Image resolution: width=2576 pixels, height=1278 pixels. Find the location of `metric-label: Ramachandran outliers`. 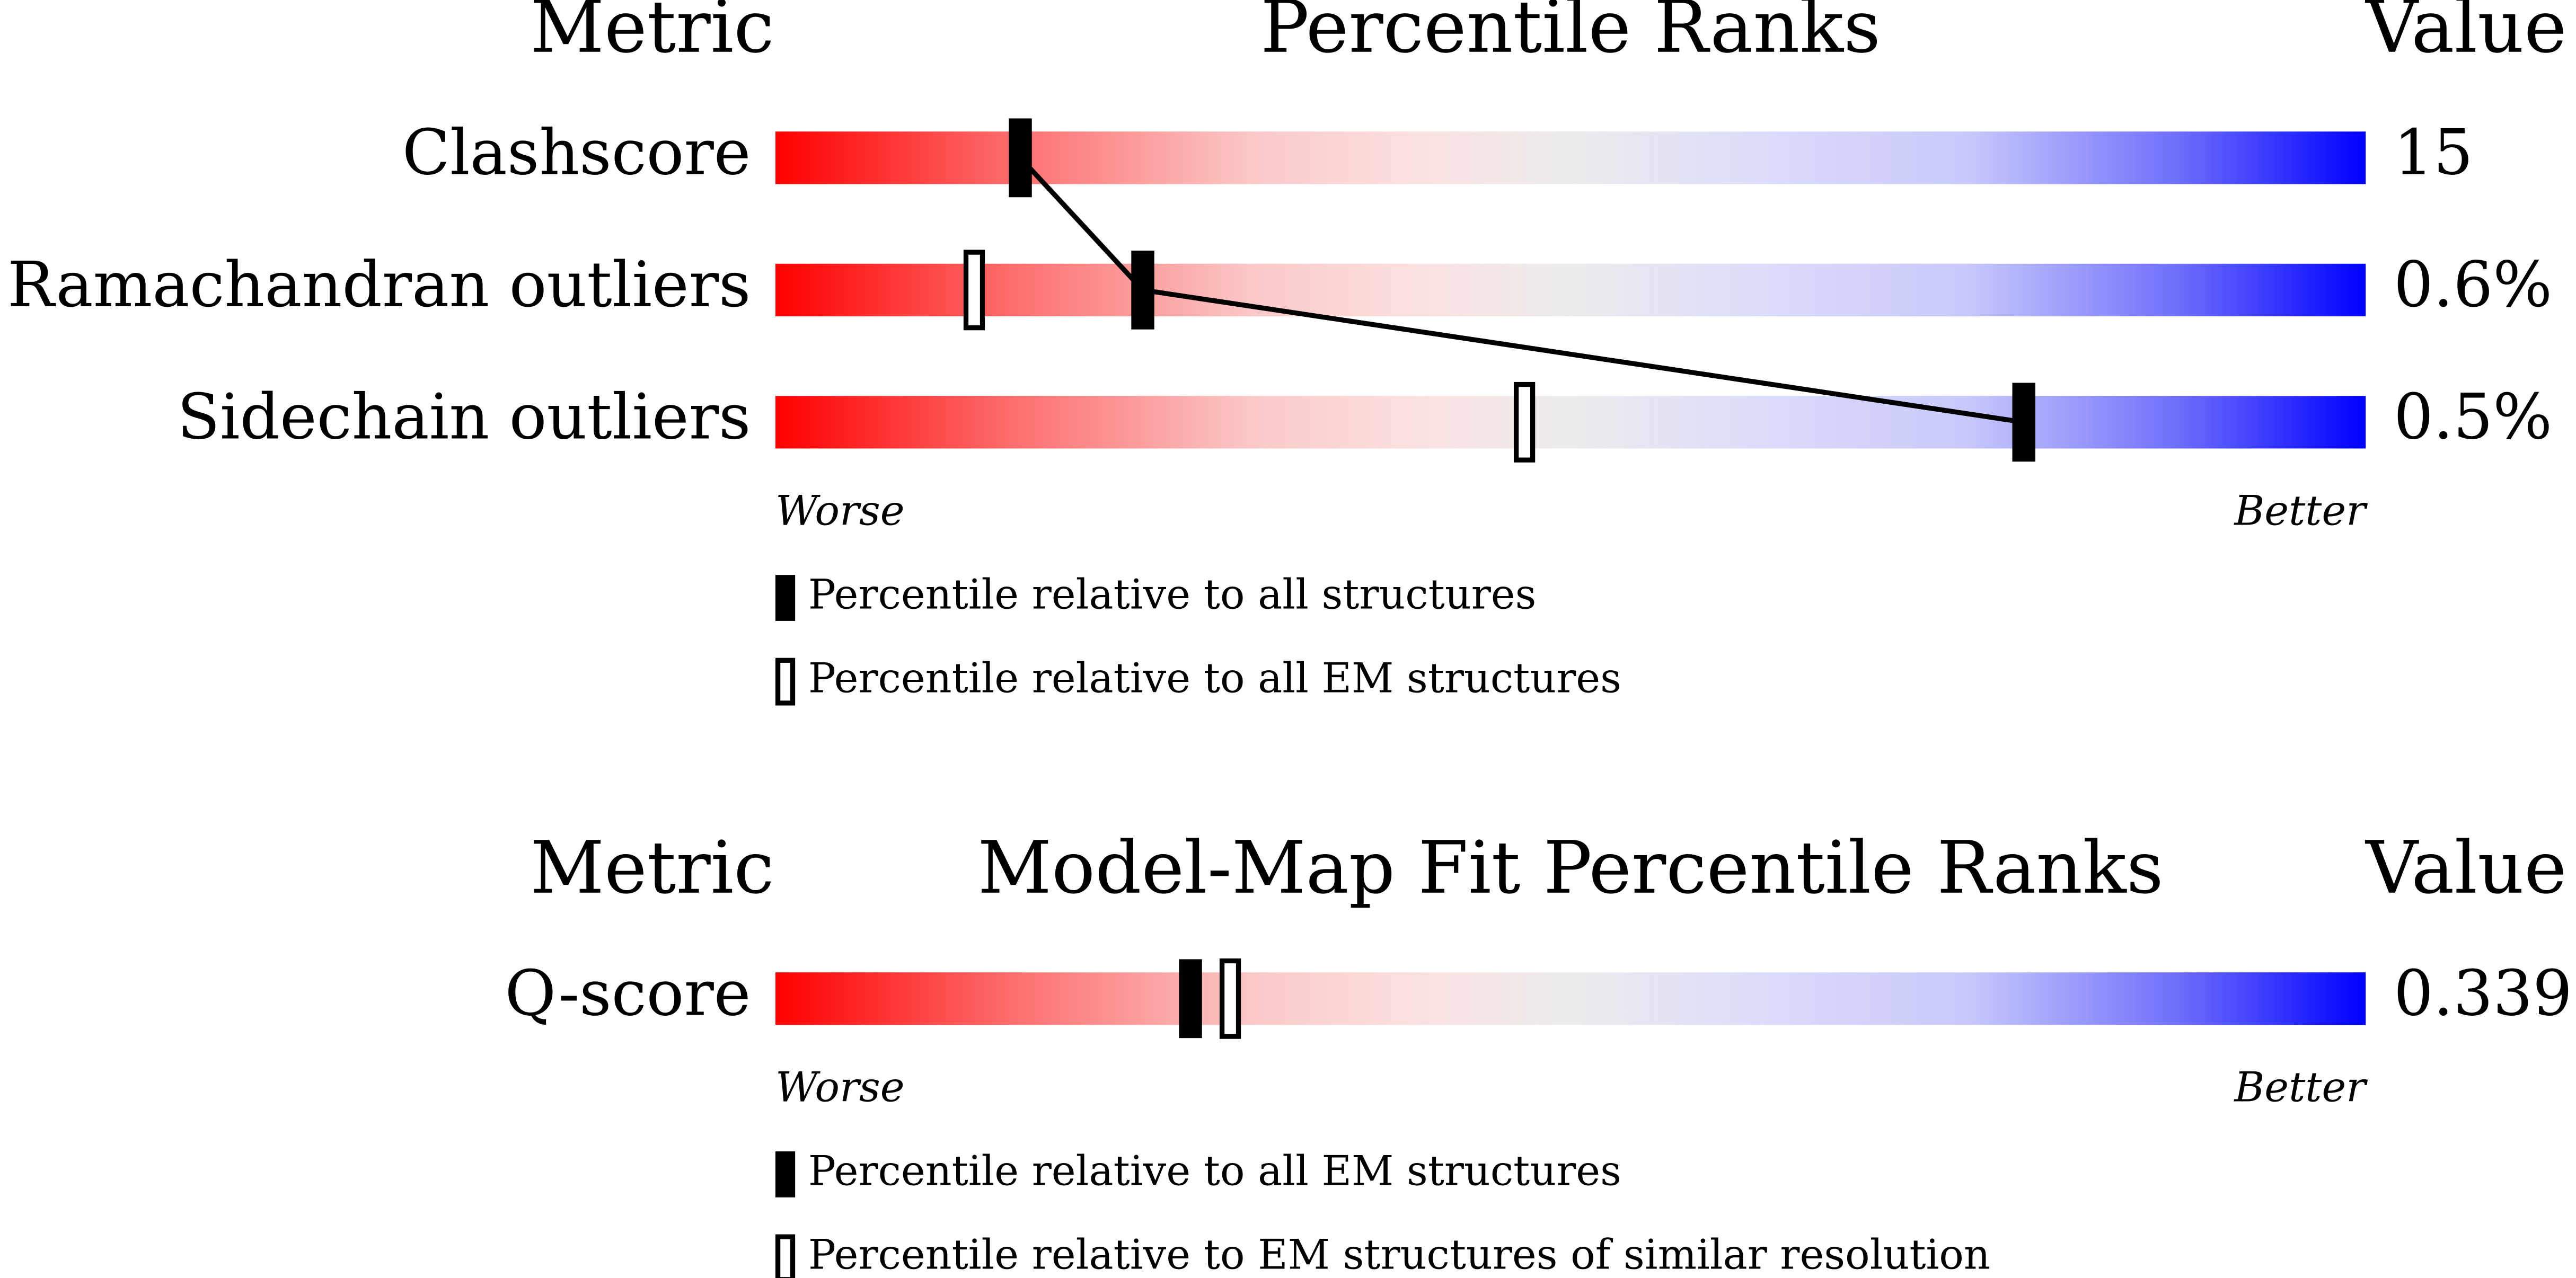

metric-label: Ramachandran outliers is located at coordinates (379, 284).